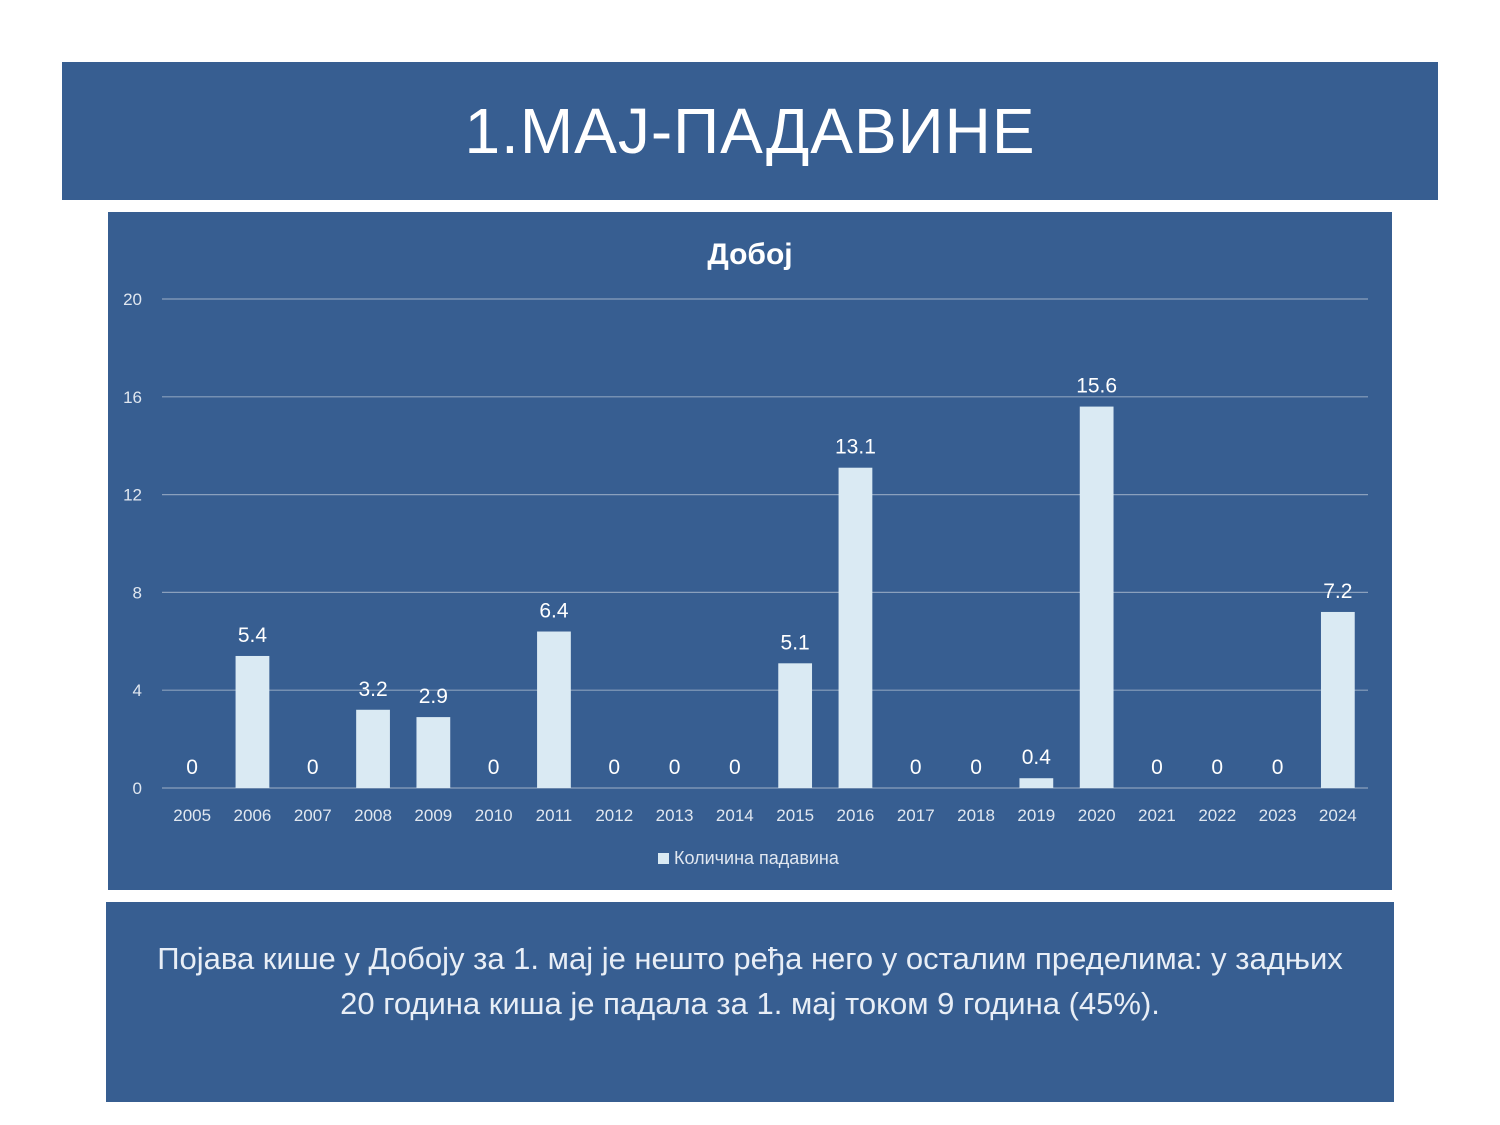 The image size is (1500, 1125). I want to click on data-label: 5.1, so click(795, 642).